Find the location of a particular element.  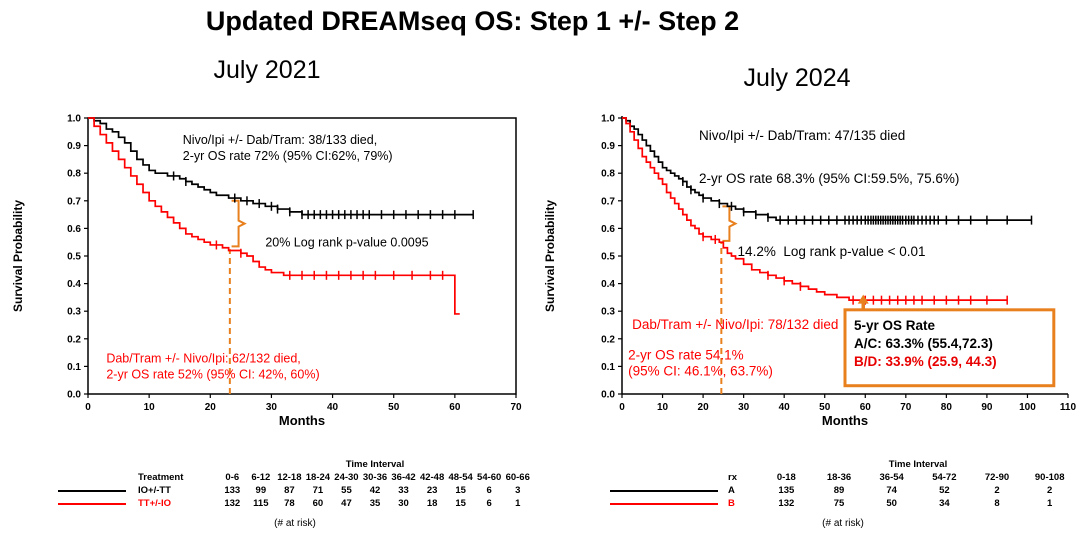

risk-table-row-label: A is located at coordinates (731, 490).